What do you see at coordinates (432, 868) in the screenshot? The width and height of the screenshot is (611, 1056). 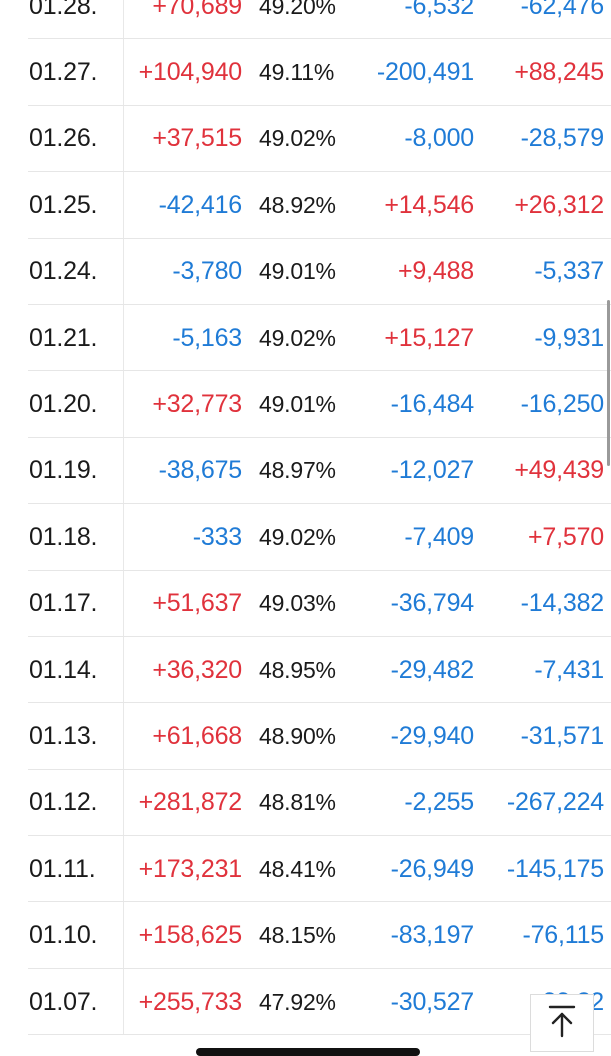 I see `value-cell-b: -26,949` at bounding box center [432, 868].